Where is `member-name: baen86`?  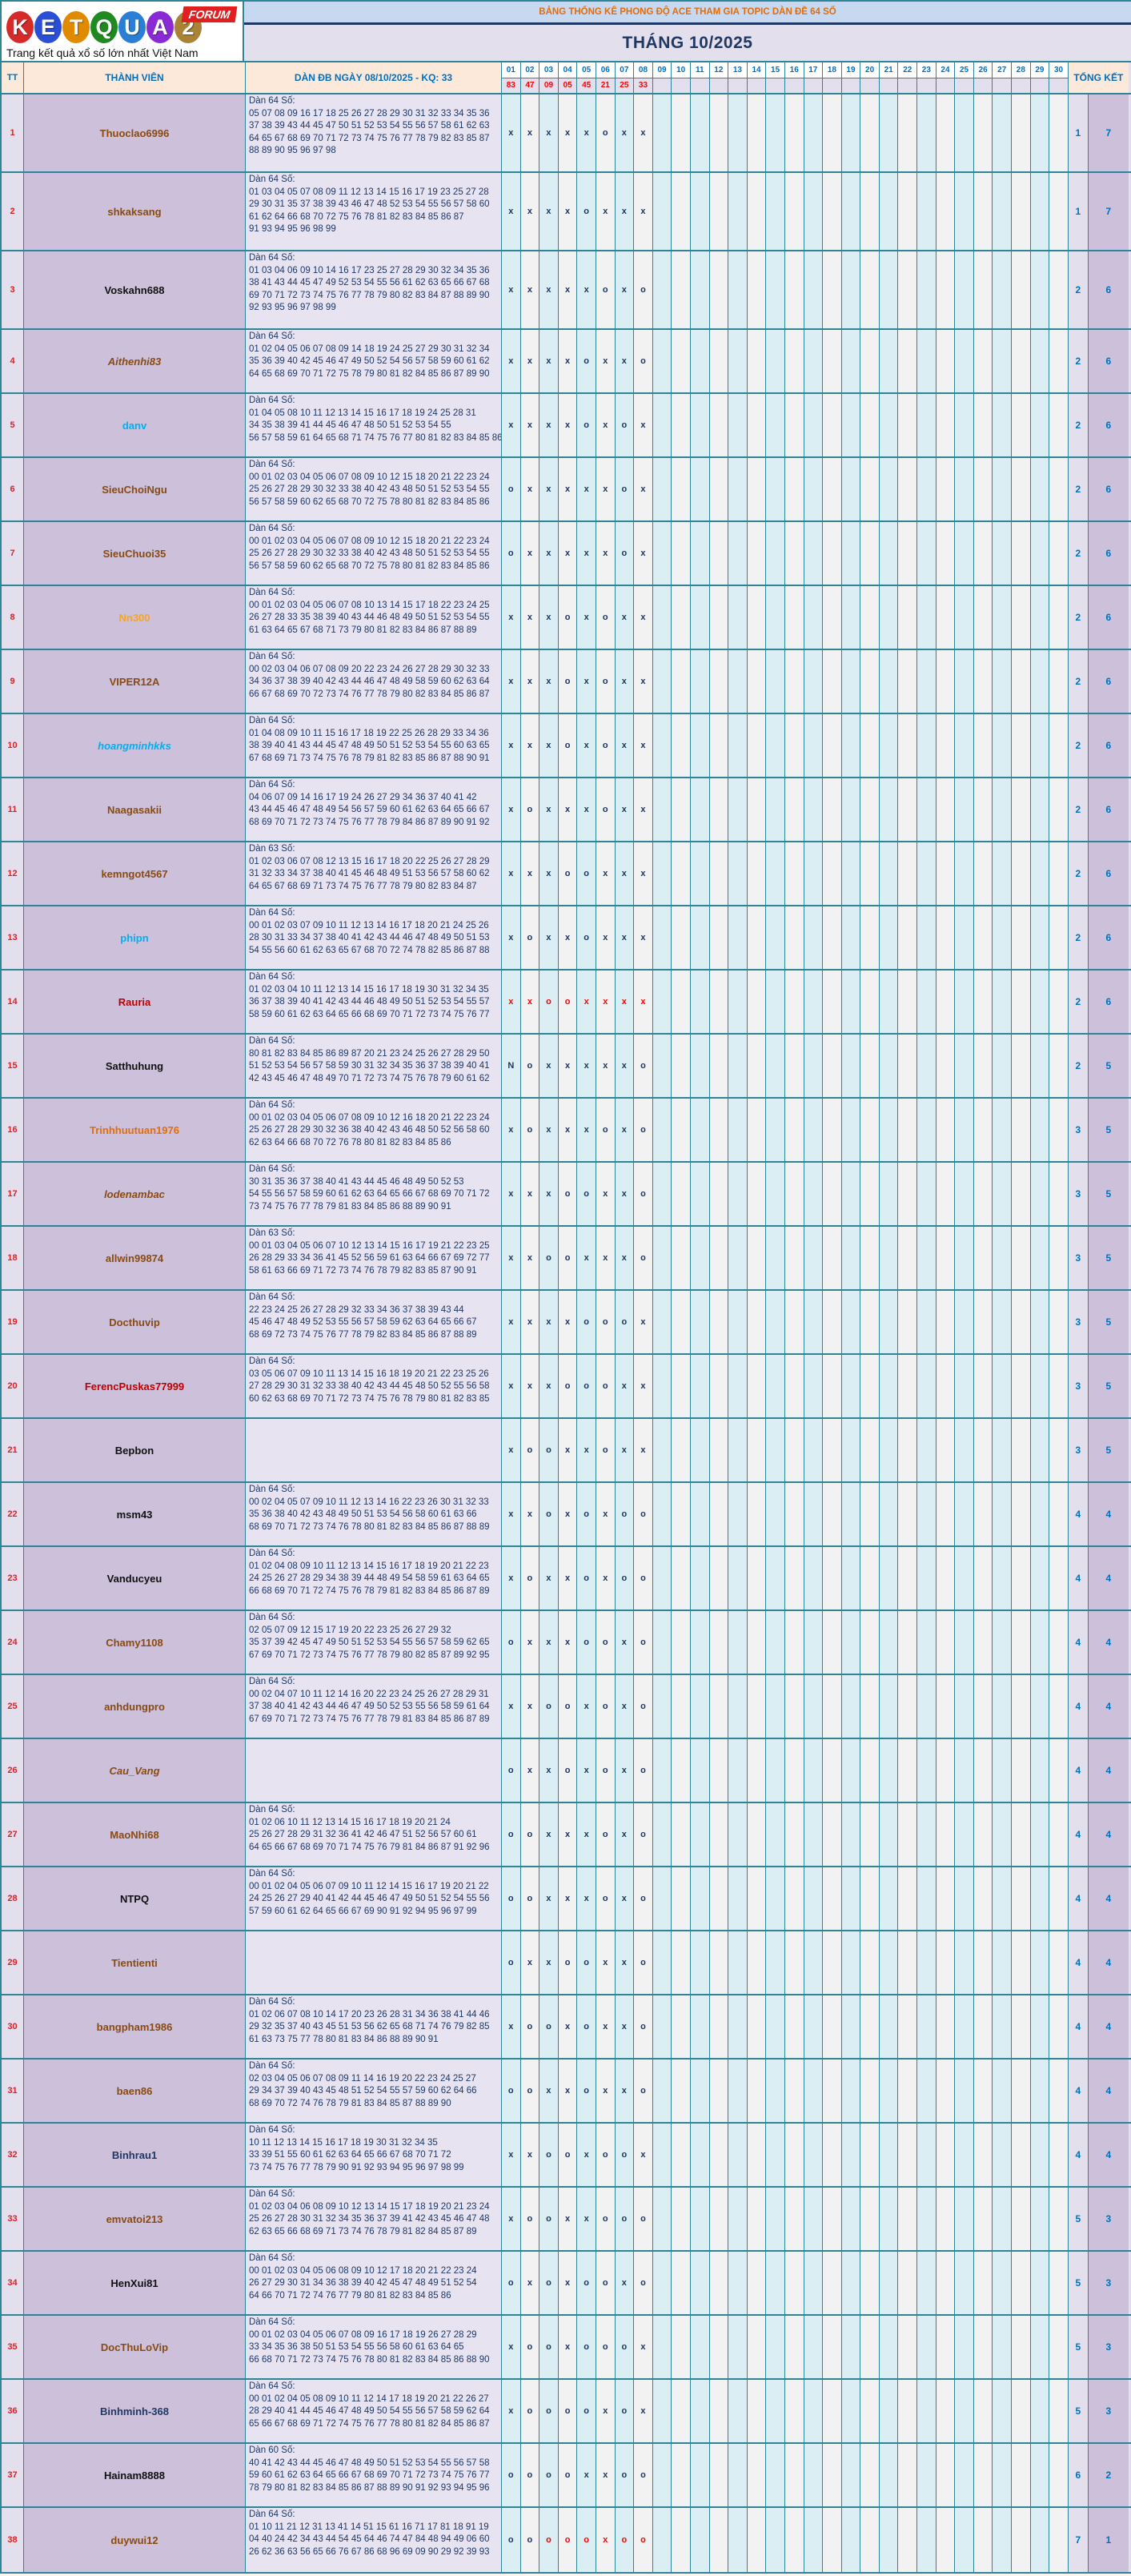 member-name: baen86 is located at coordinates (134, 2090).